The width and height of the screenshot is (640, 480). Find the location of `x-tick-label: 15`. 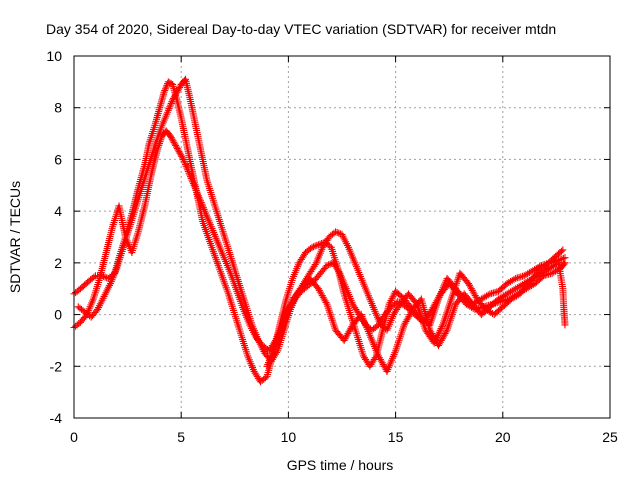

x-tick-label: 15 is located at coordinates (396, 437).